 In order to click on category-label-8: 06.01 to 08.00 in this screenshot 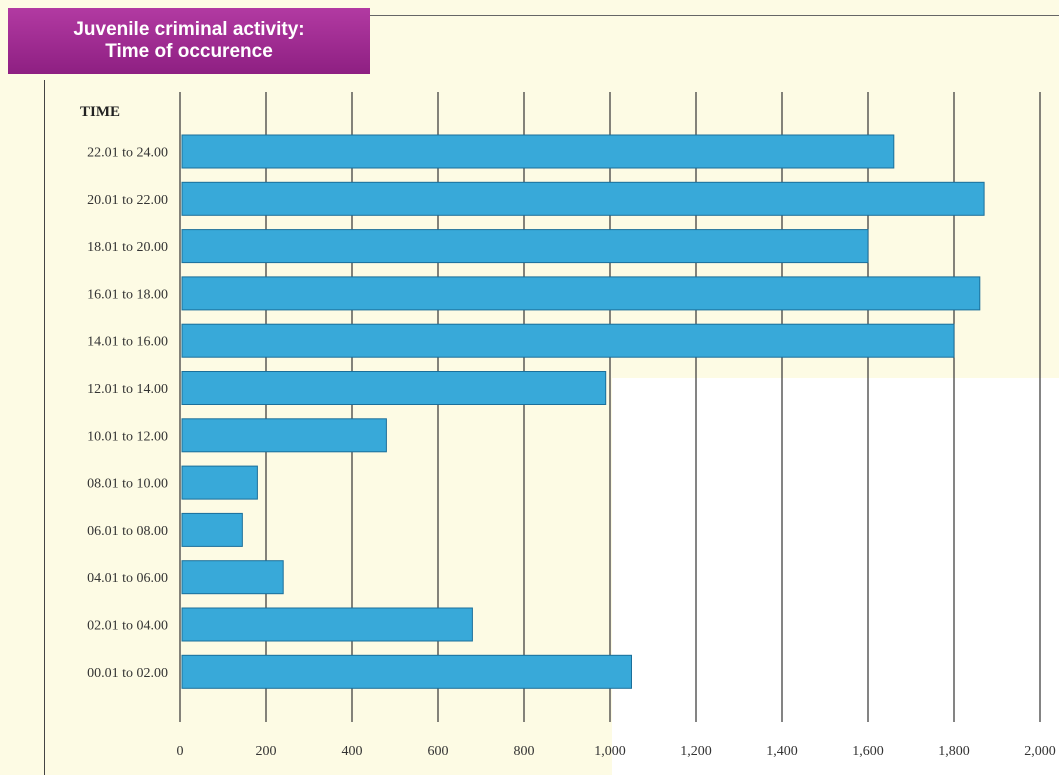, I will do `click(127, 531)`.